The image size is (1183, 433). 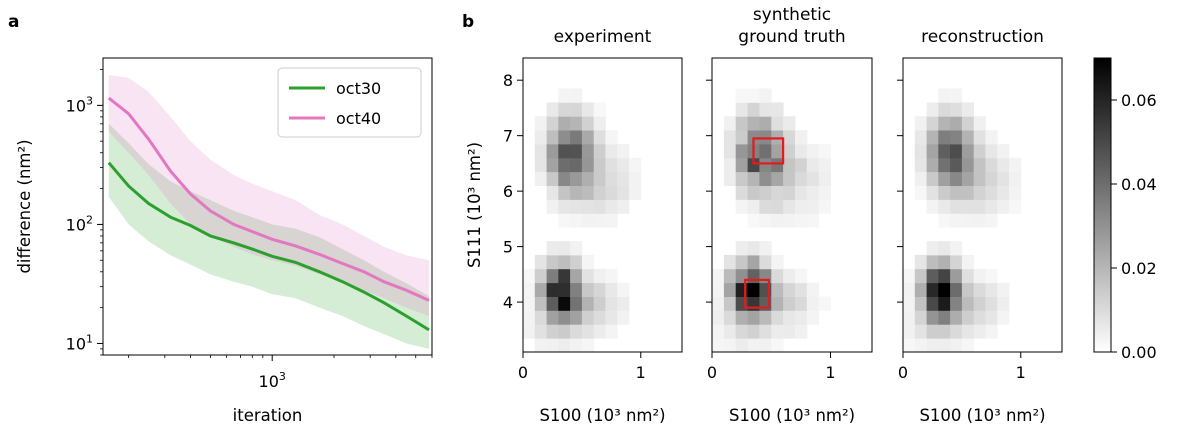 What do you see at coordinates (980, 226) in the screenshot?
I see `heatmap-panel-3: reconstruction 0 1 S100 (10³ nm²)` at bounding box center [980, 226].